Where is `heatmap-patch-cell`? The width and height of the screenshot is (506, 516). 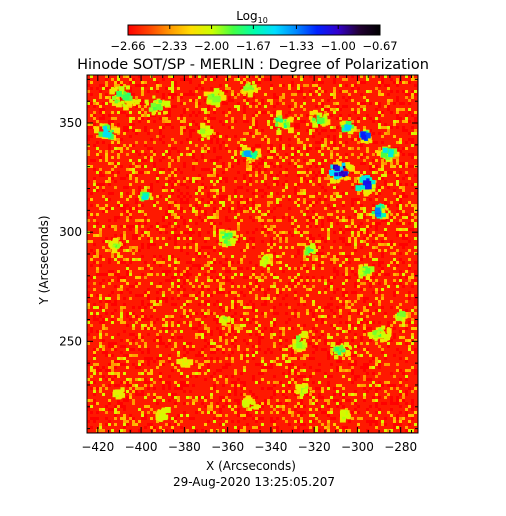
heatmap-patch-cell is located at coordinates (342, 172).